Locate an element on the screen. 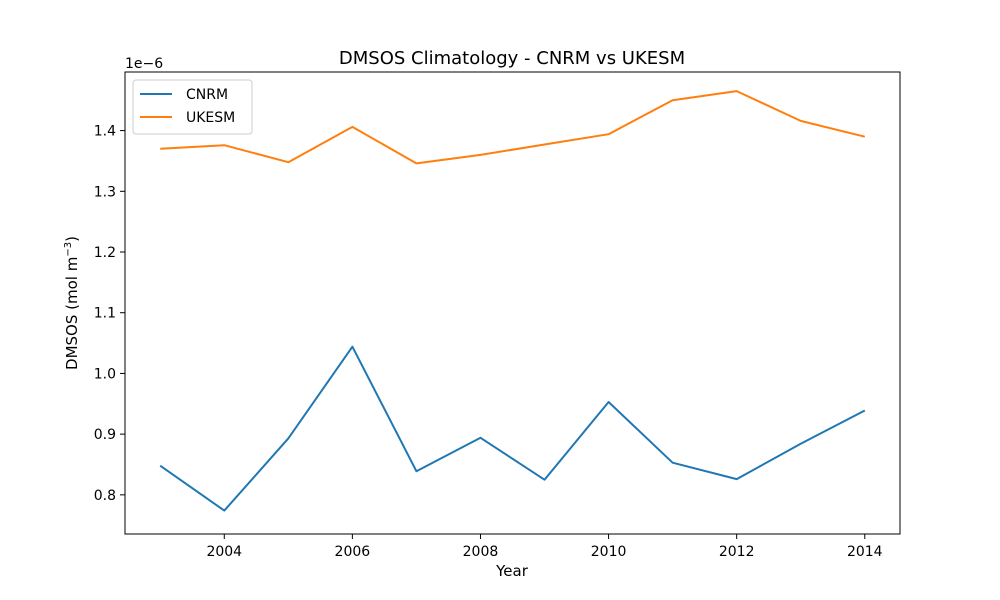 This screenshot has height=600, width=1000. y-tick-label: 1.0 is located at coordinates (105, 374).